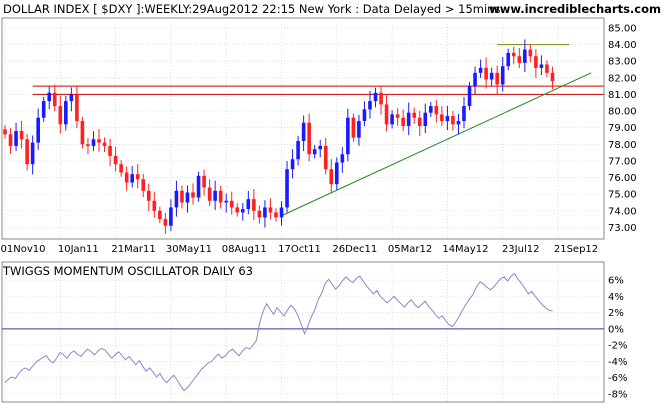 This screenshot has width=665, height=405. Describe the element at coordinates (354, 249) in the screenshot. I see `x-tick-label: 26Dec11` at that location.